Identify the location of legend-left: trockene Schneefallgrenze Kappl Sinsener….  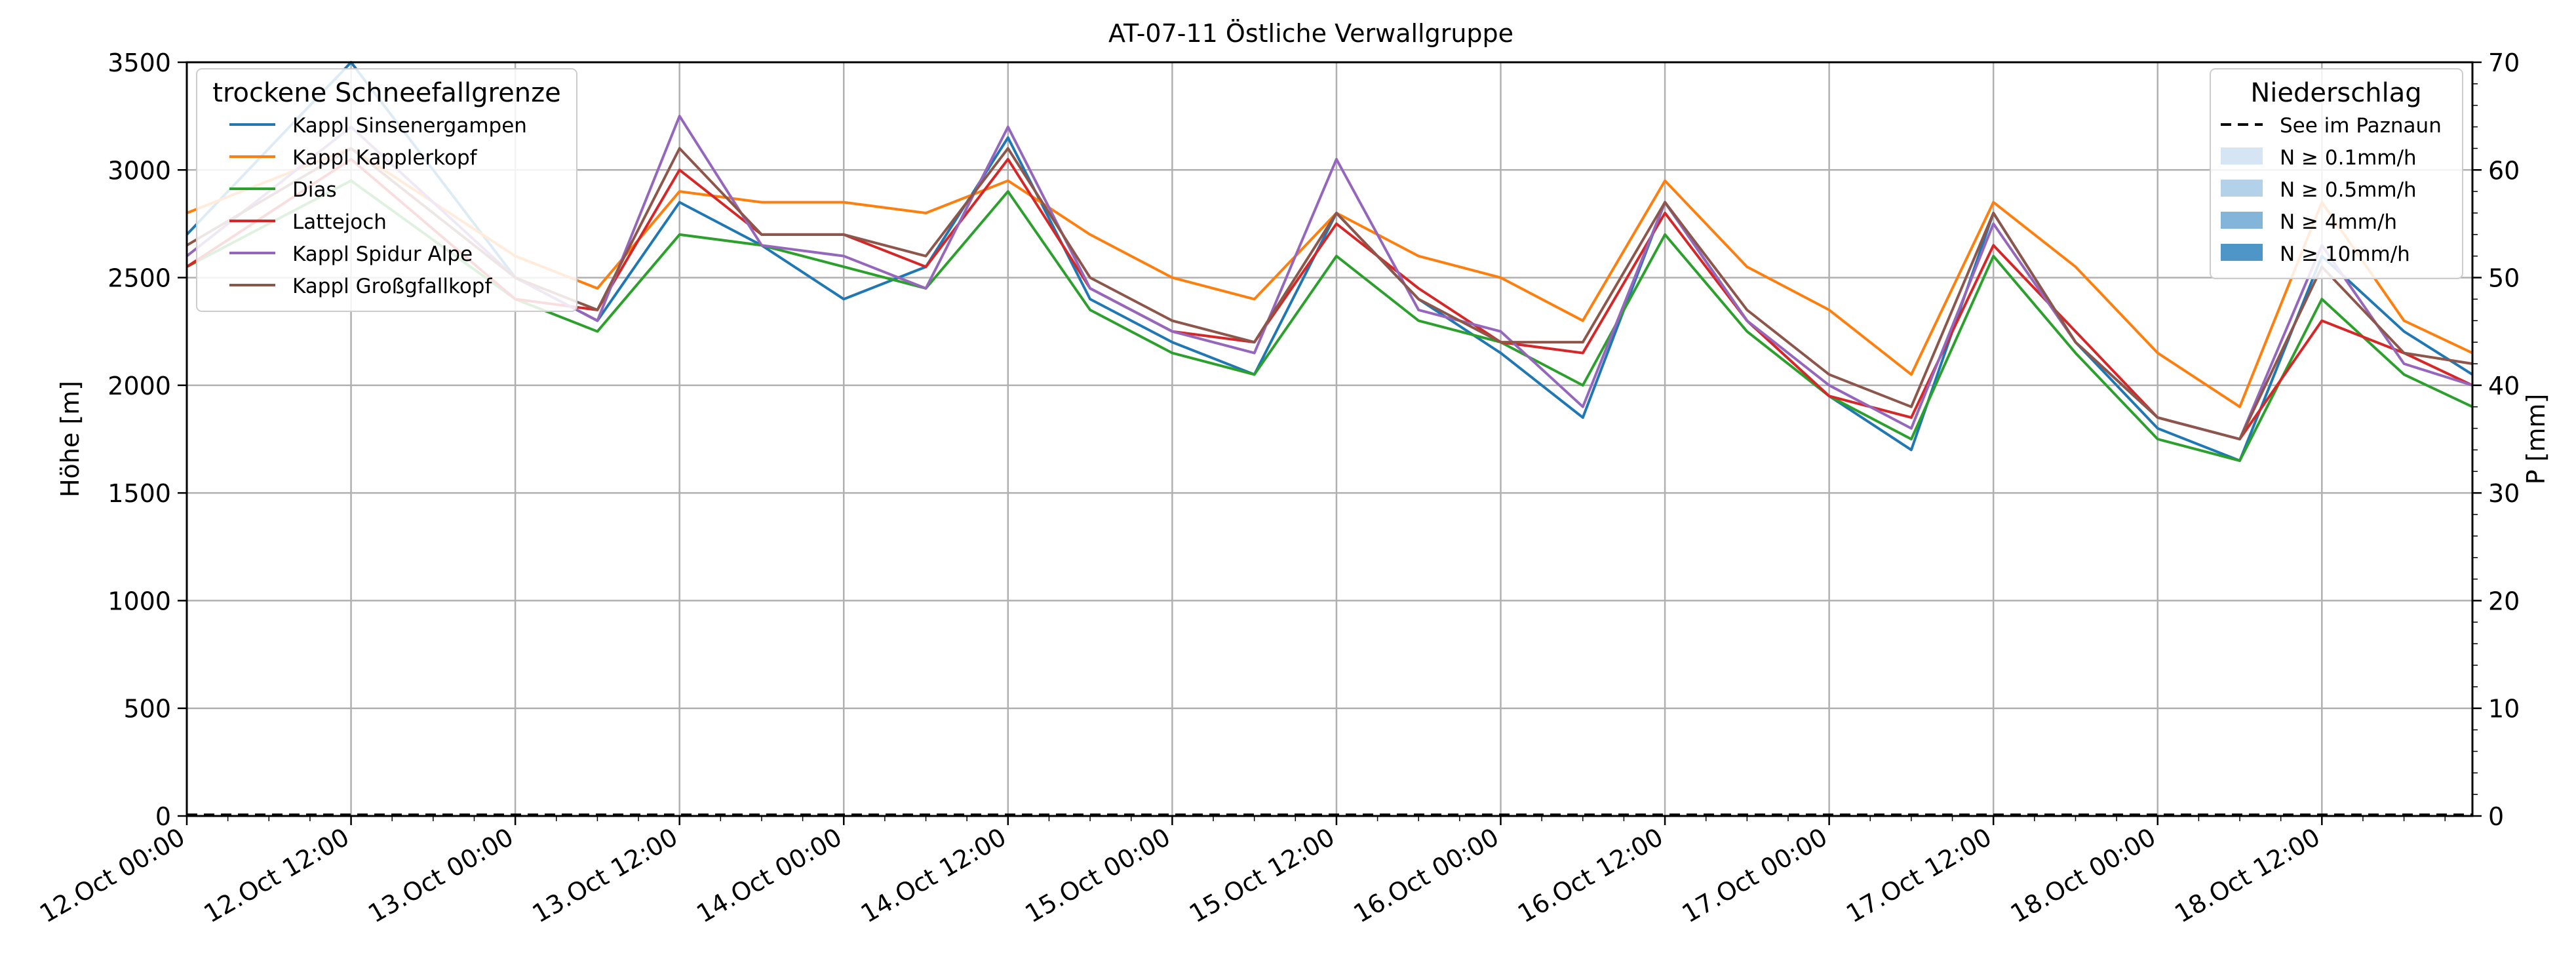
(386, 190).